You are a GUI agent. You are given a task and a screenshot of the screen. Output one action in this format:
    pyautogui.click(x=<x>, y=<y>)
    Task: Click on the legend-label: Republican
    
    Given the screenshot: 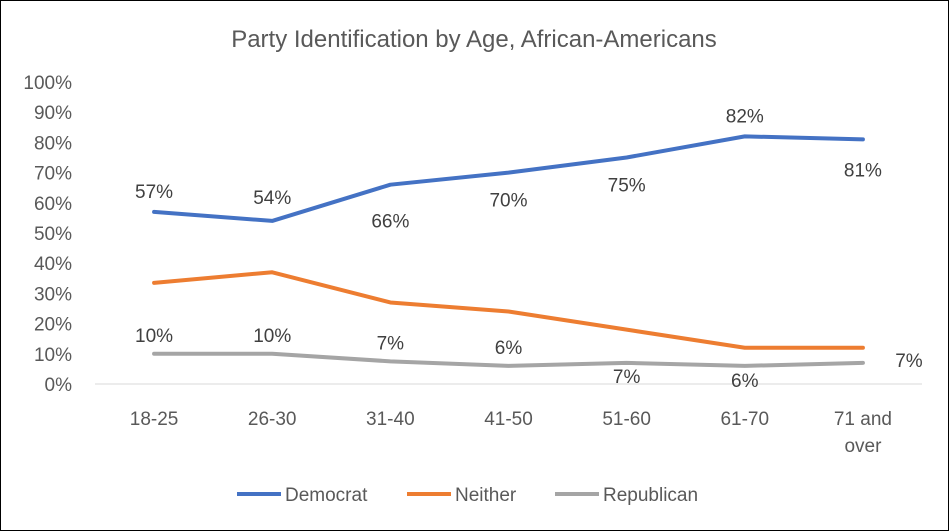 What is the action you would take?
    pyautogui.click(x=650, y=495)
    